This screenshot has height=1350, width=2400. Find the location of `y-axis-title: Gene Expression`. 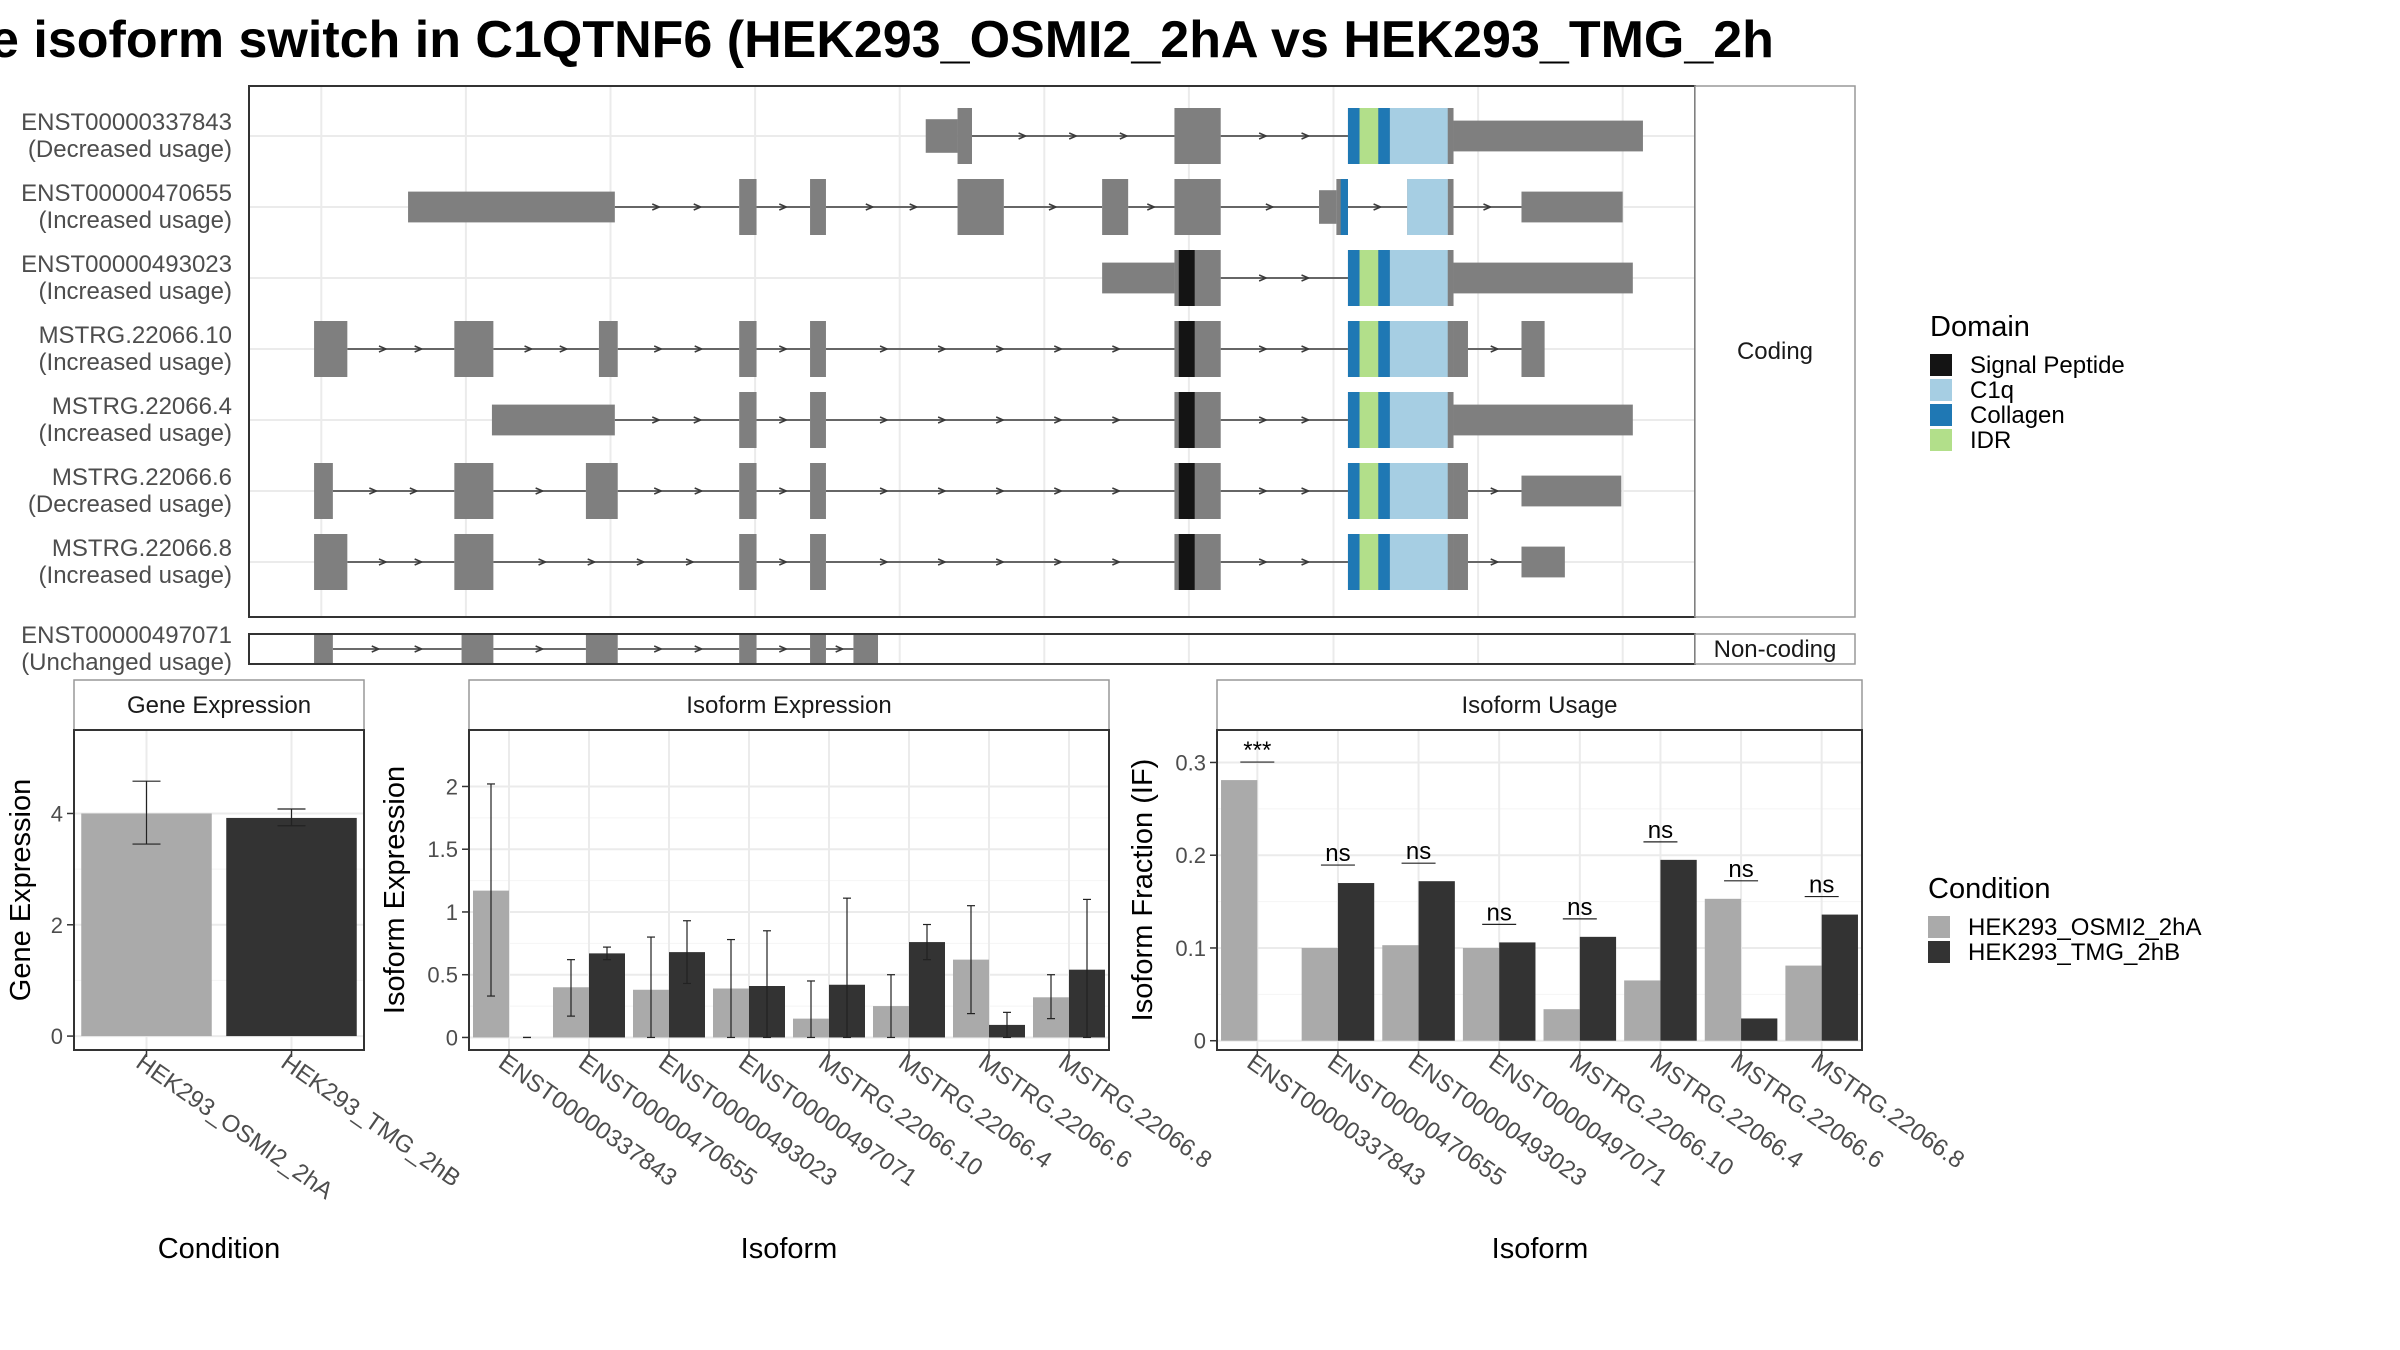

y-axis-title: Gene Expression is located at coordinates (21, 890).